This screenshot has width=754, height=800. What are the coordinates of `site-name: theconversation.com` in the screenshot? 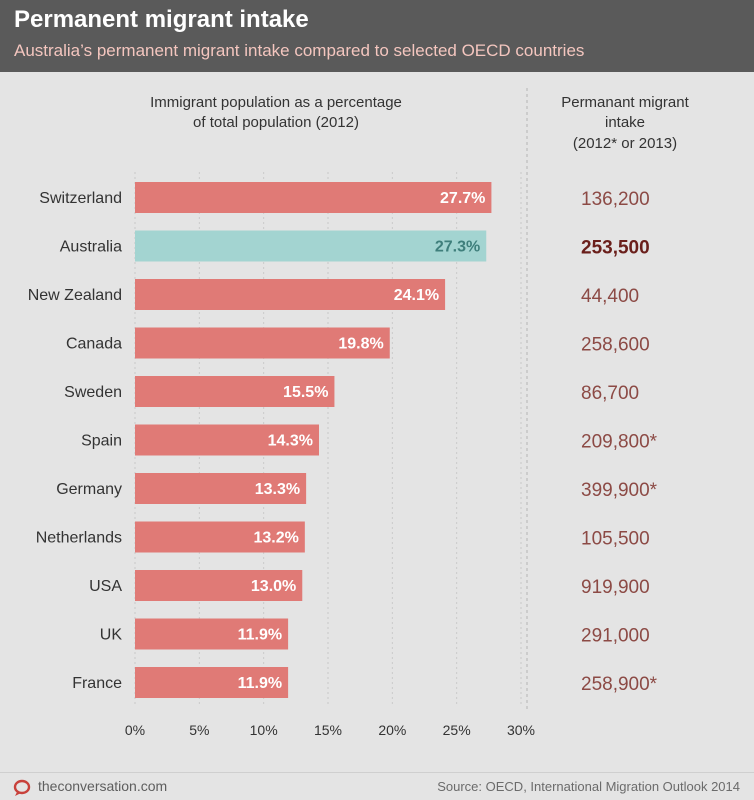 It's located at (103, 786).